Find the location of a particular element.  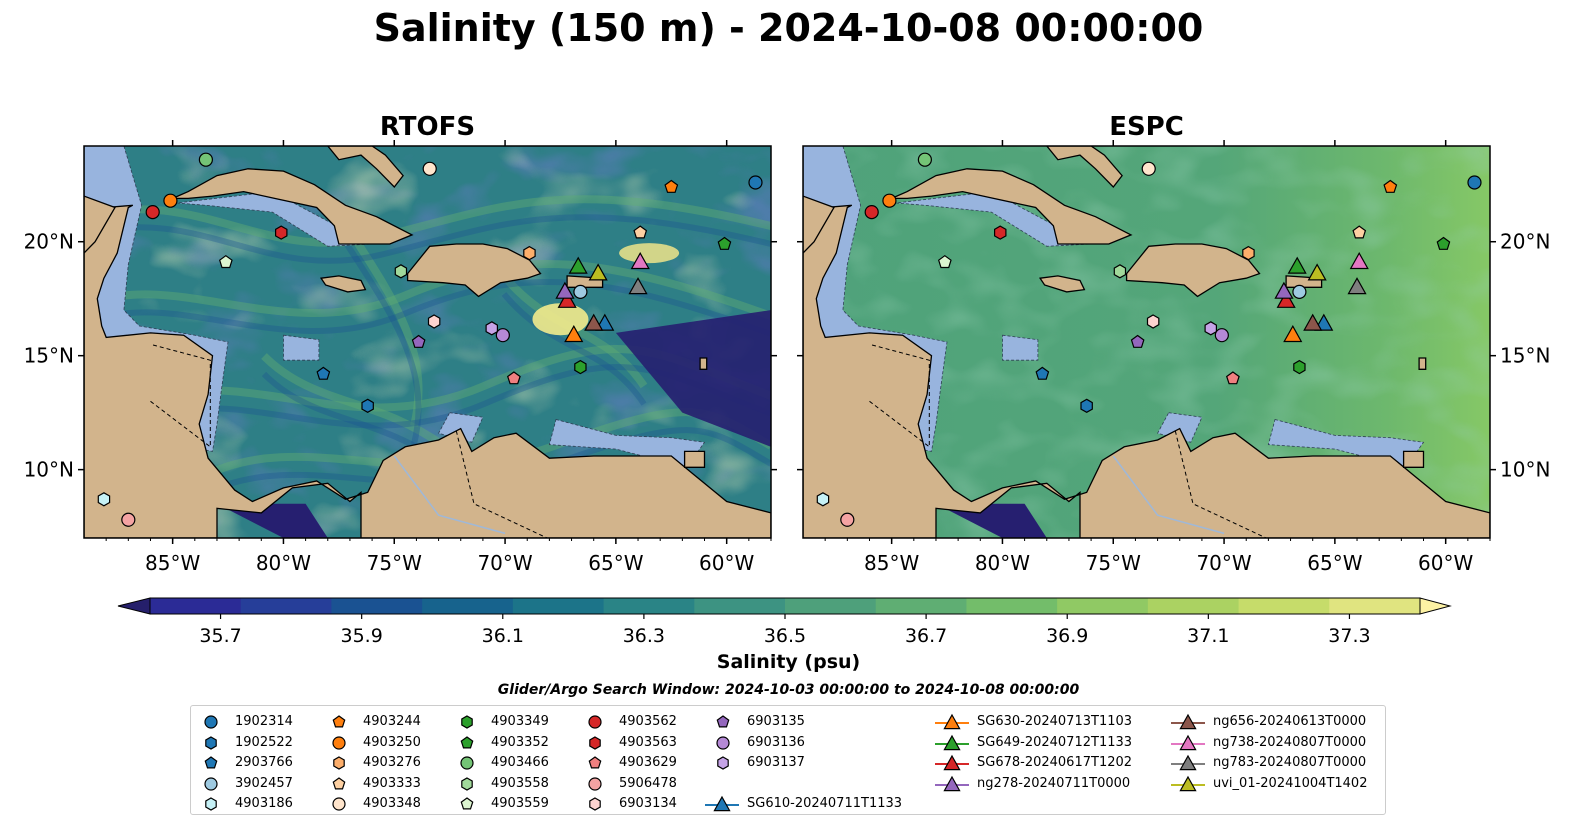

legend-entry: 4903559 is located at coordinates (519, 804).